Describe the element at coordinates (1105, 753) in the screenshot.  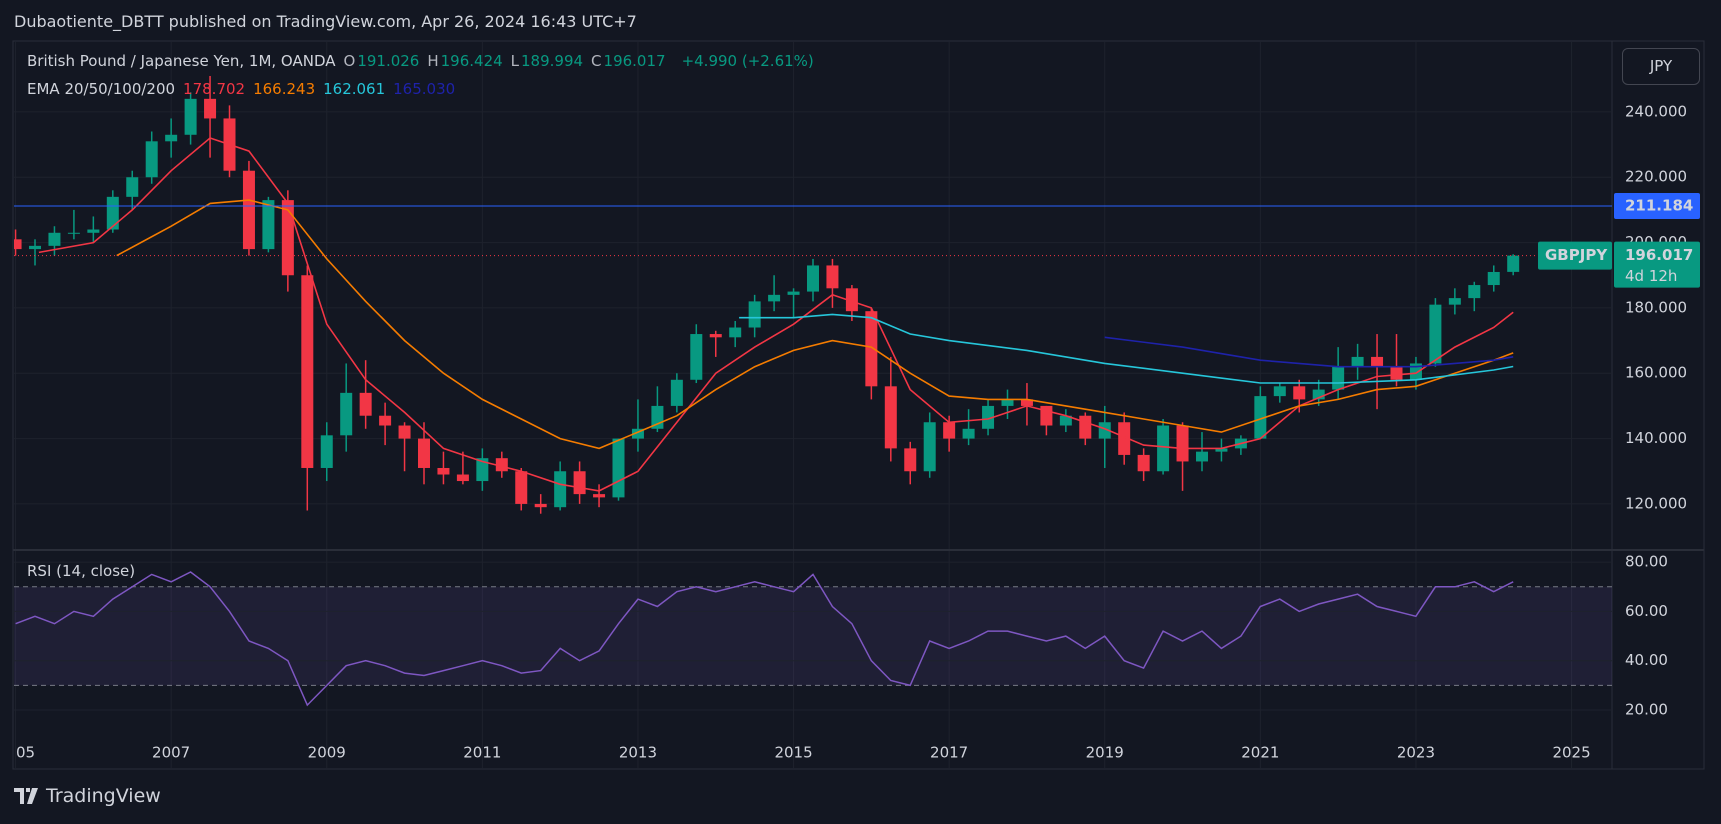
I see `x-tick-label: 2019` at that location.